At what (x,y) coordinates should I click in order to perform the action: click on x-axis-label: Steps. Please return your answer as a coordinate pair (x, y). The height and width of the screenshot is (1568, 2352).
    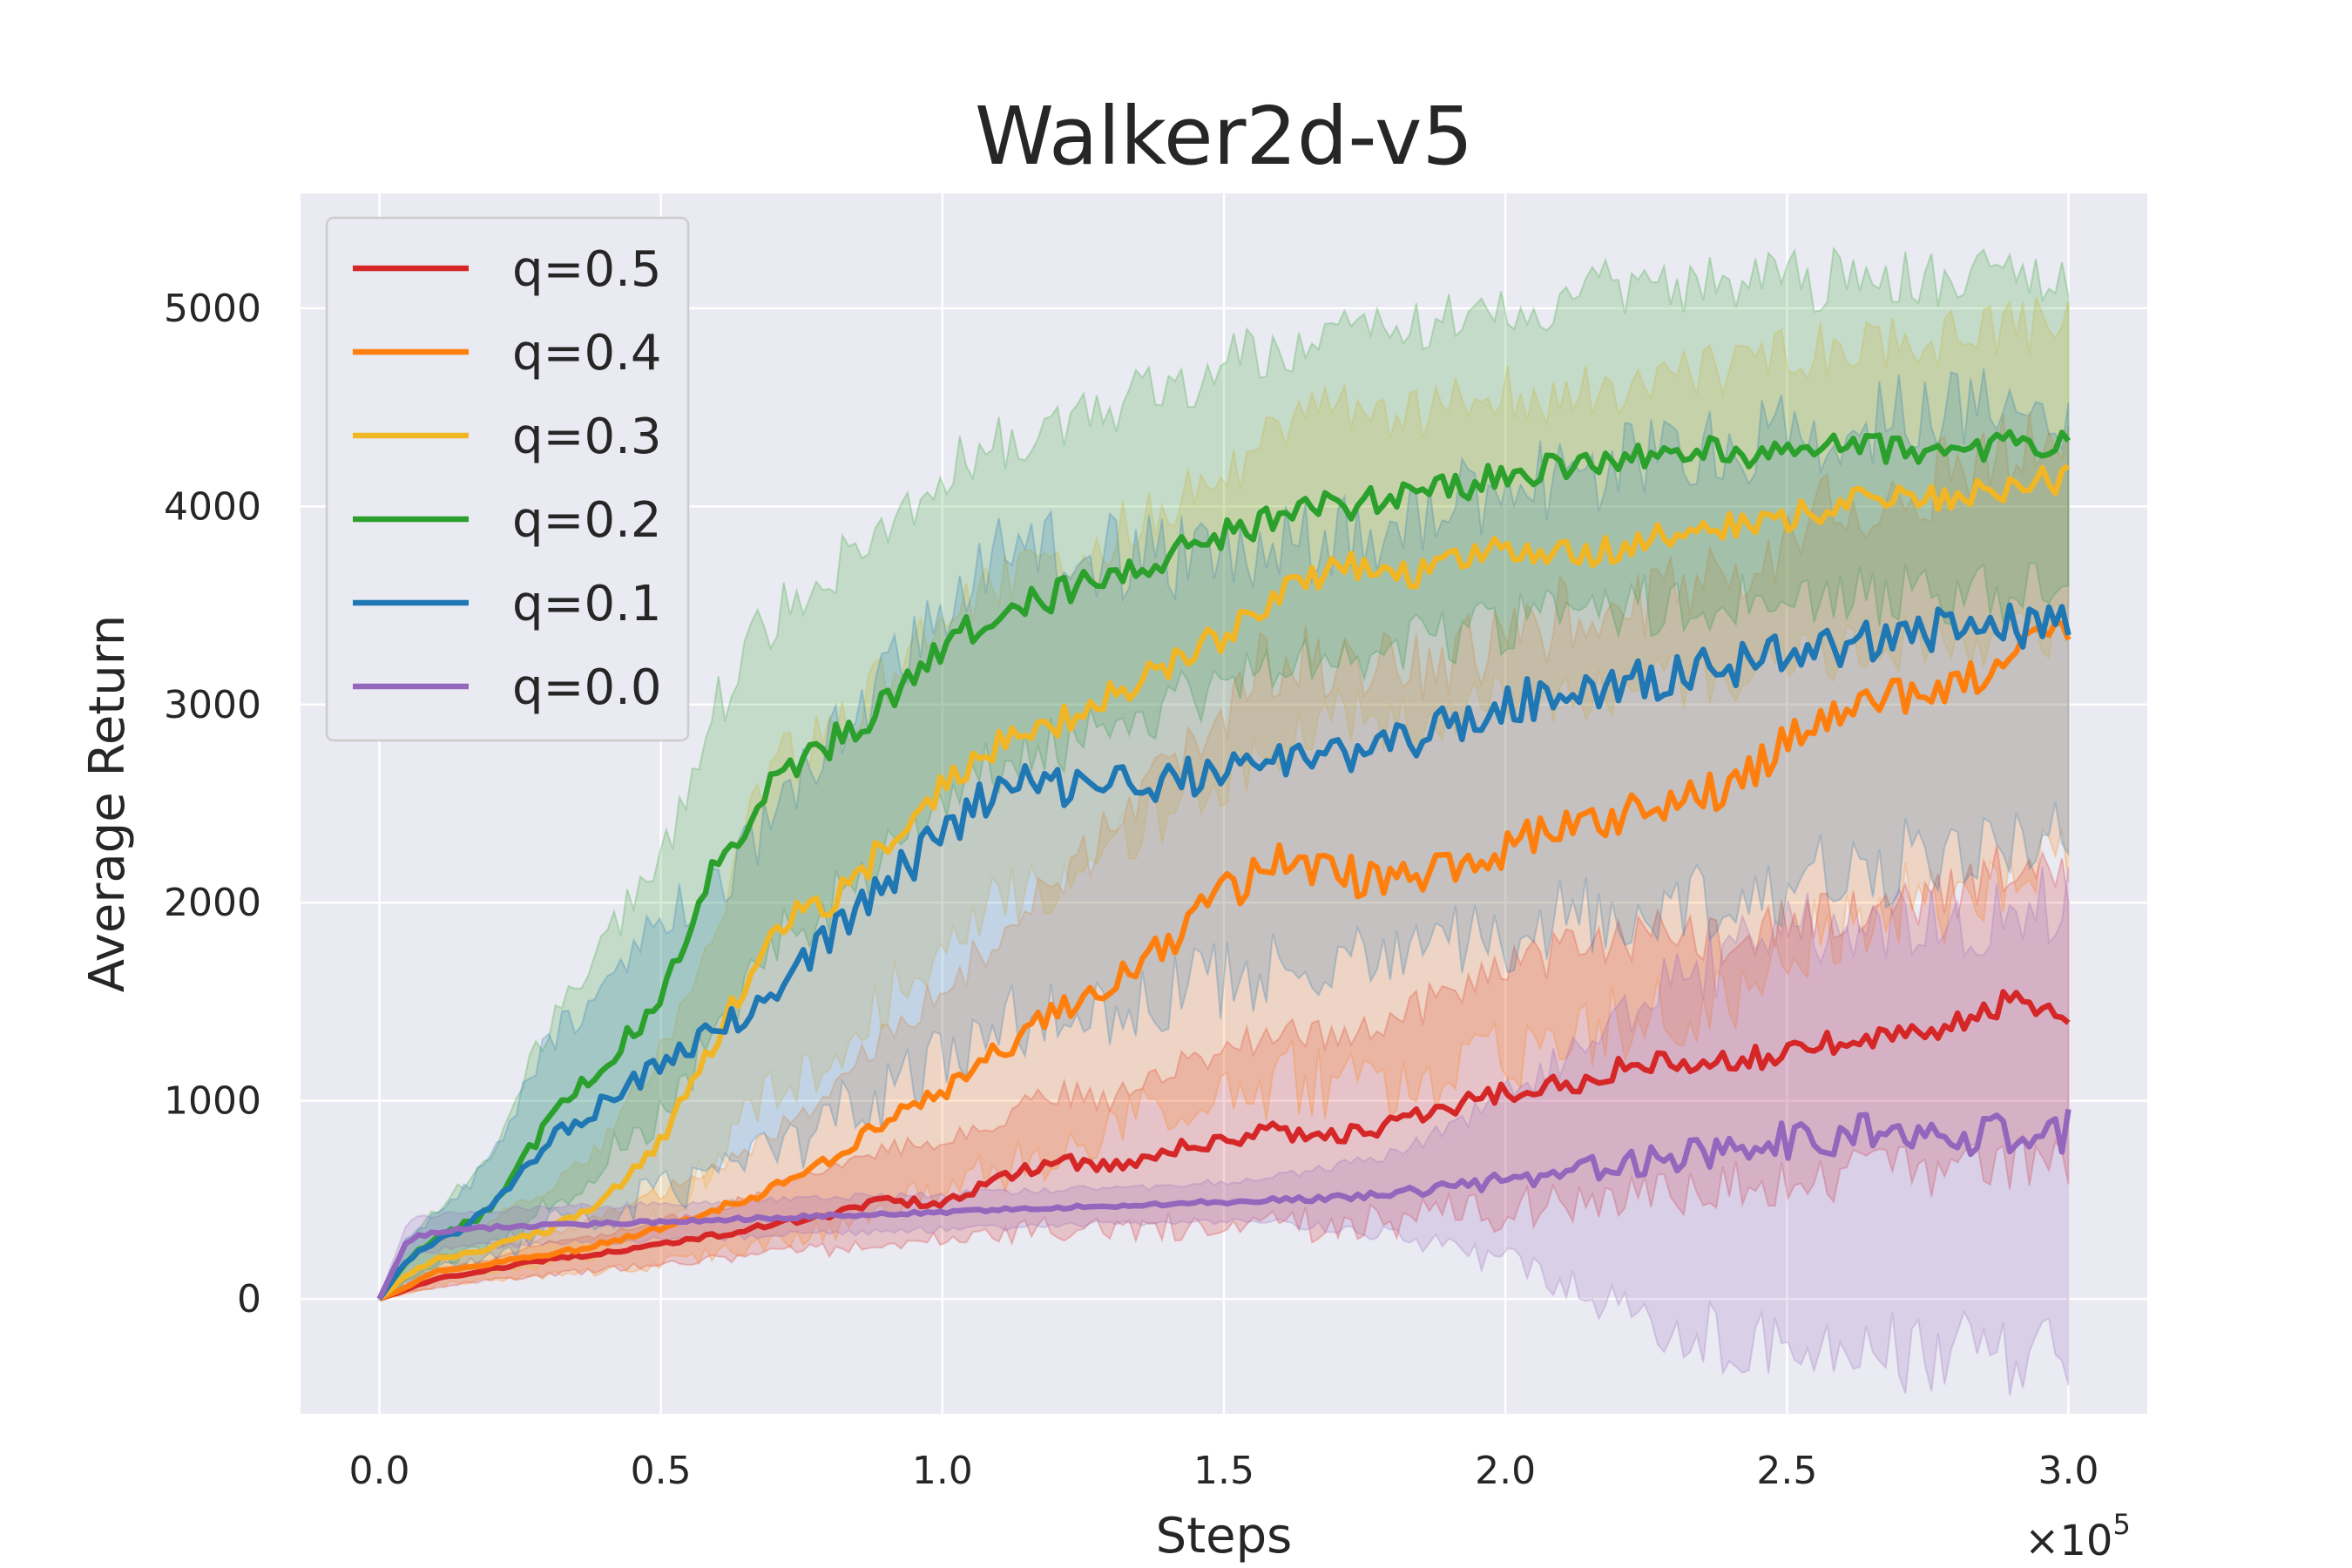
    Looking at the image, I should click on (1224, 1536).